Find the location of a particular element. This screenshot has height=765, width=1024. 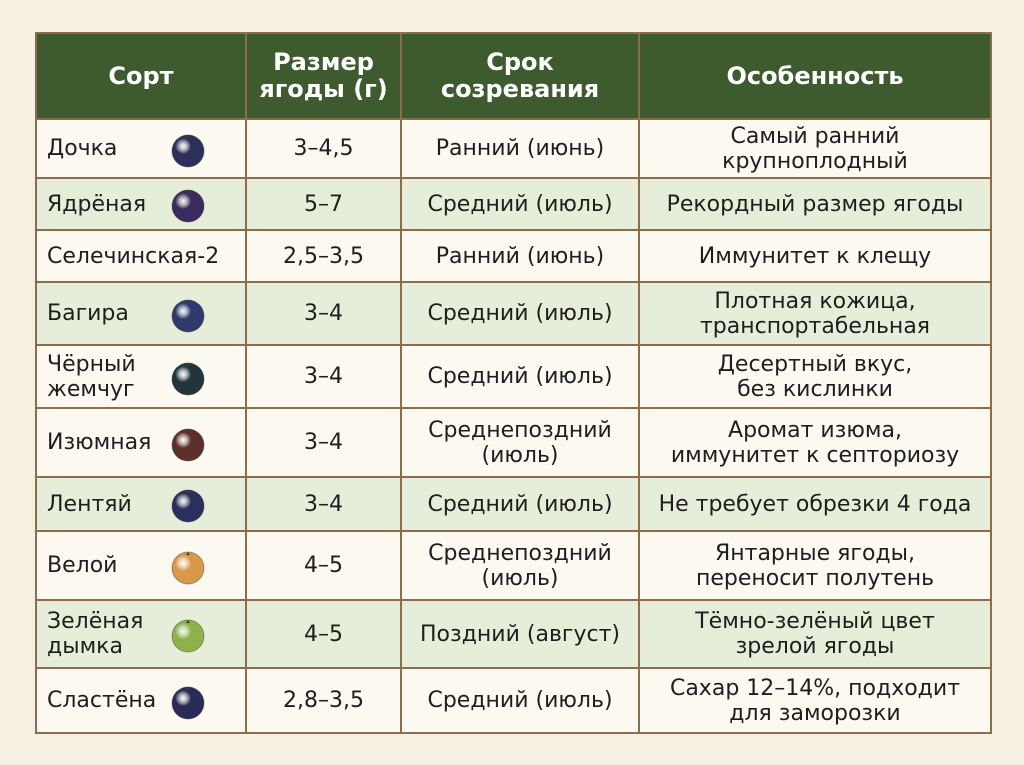

variety-name: Селечинская-2 is located at coordinates (141, 256).